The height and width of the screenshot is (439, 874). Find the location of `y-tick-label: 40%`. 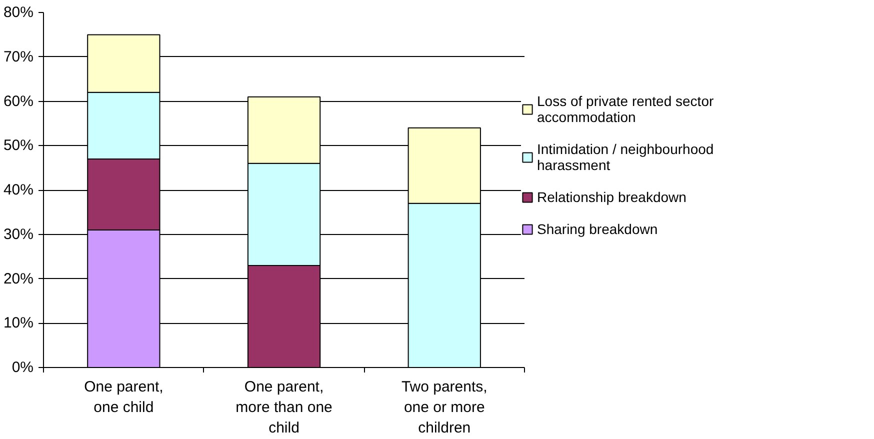

y-tick-label: 40% is located at coordinates (18, 190).